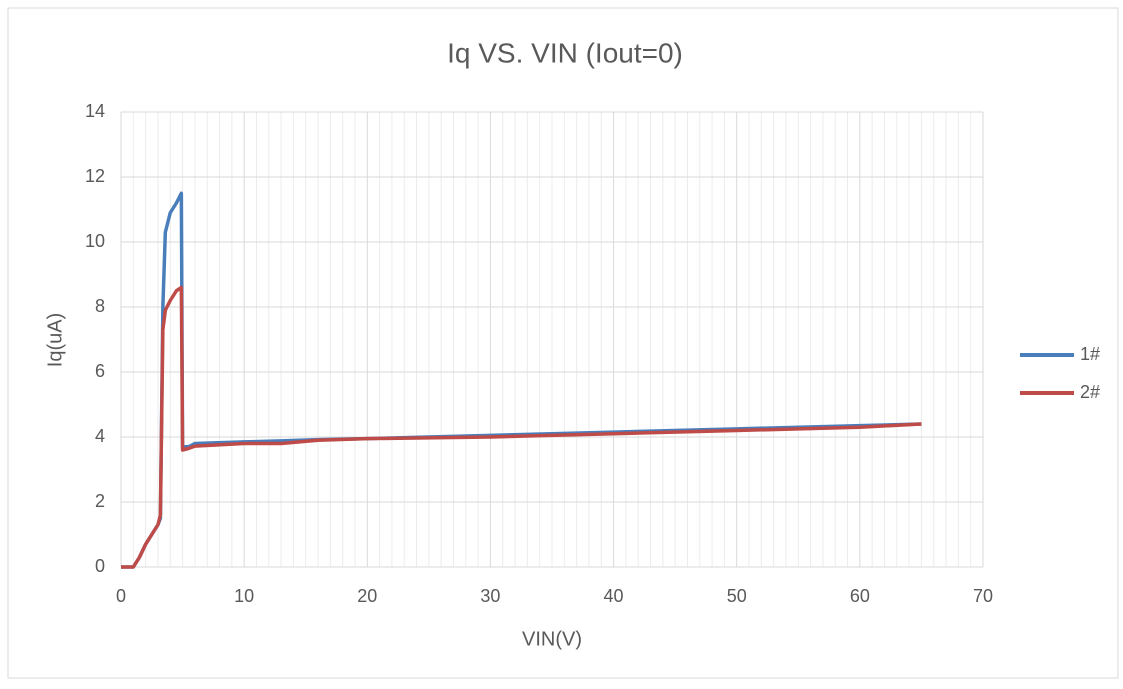 This screenshot has height=689, width=1123. I want to click on x-tick-label: 60, so click(860, 596).